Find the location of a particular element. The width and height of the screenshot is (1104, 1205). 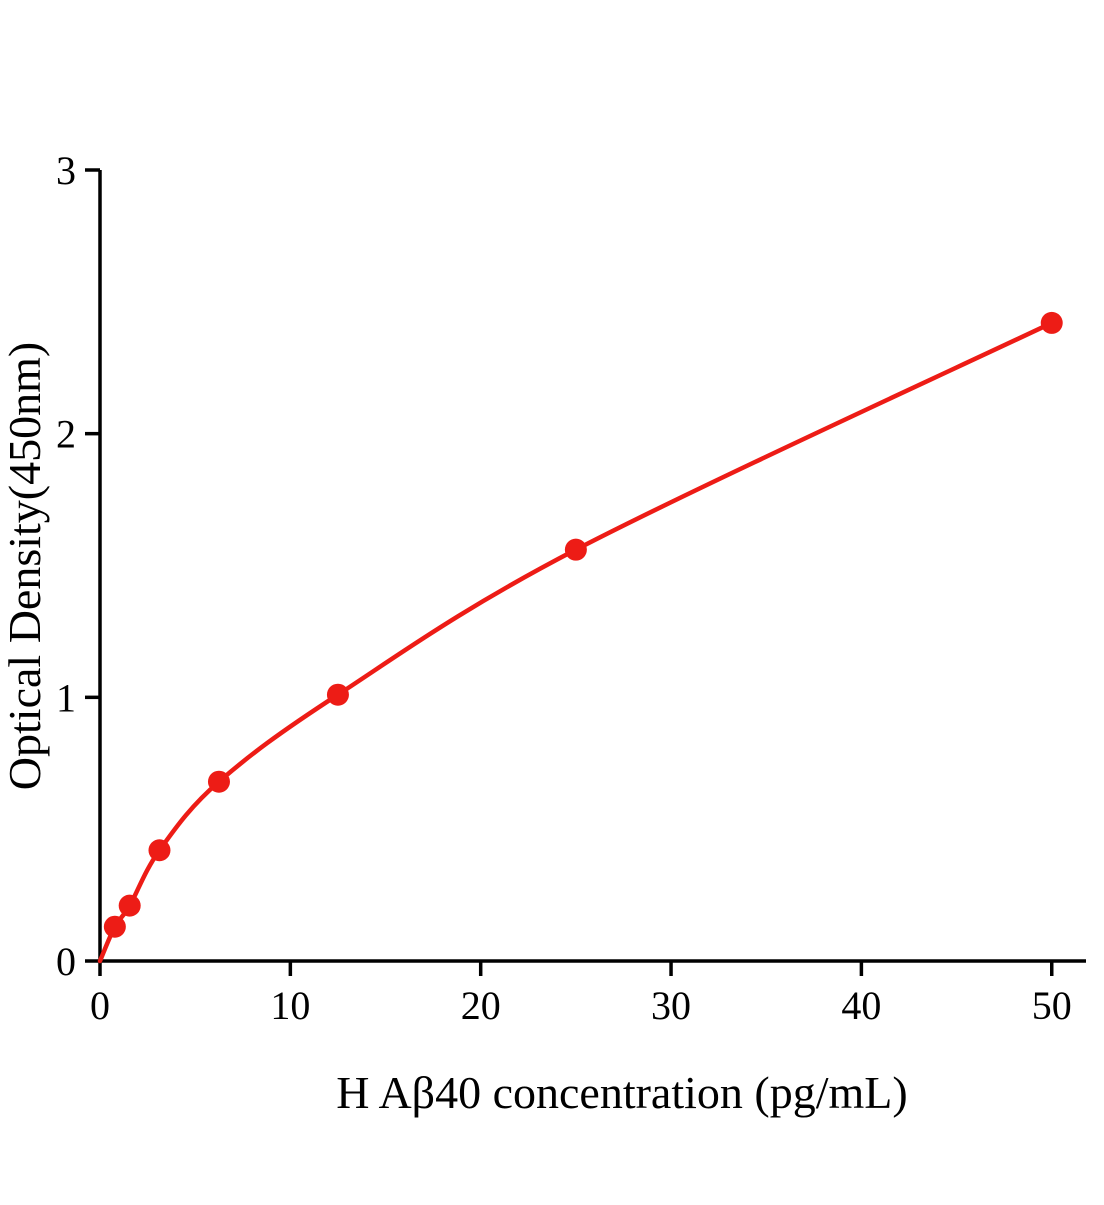

x-tick-label: 20 is located at coordinates (481, 1005).